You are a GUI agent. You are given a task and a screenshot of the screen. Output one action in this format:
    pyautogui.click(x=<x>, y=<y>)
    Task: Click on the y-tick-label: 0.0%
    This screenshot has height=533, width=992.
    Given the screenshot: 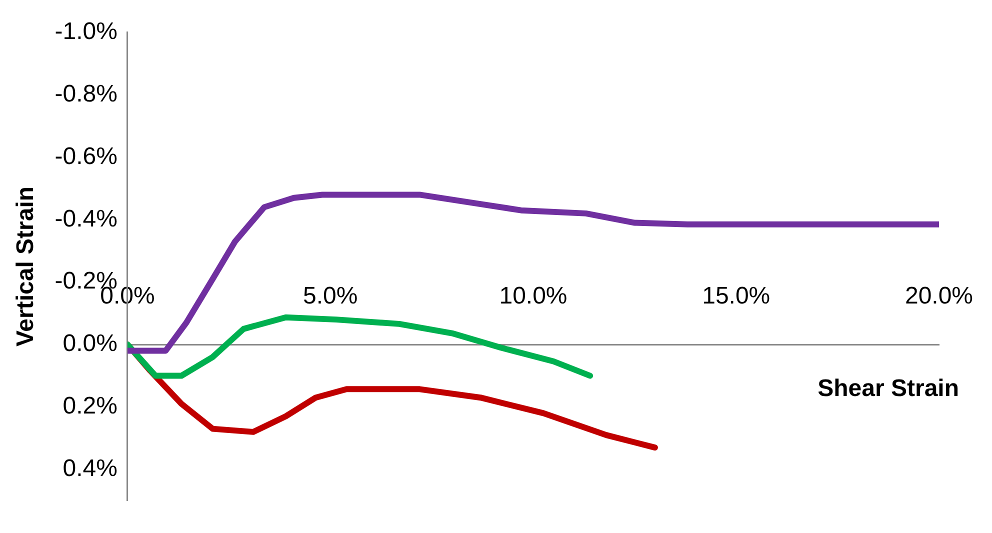 What is the action you would take?
    pyautogui.click(x=90, y=344)
    